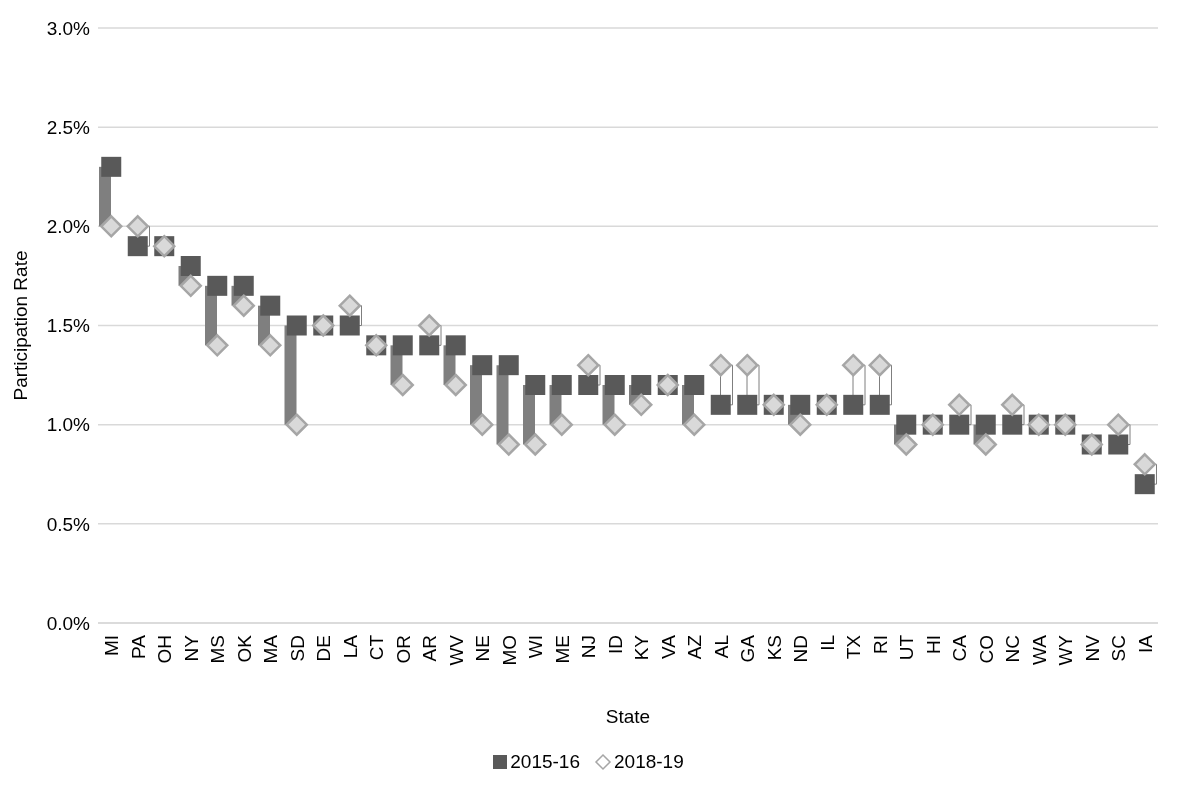  I want to click on x-tick-label: MS, so click(218, 649).